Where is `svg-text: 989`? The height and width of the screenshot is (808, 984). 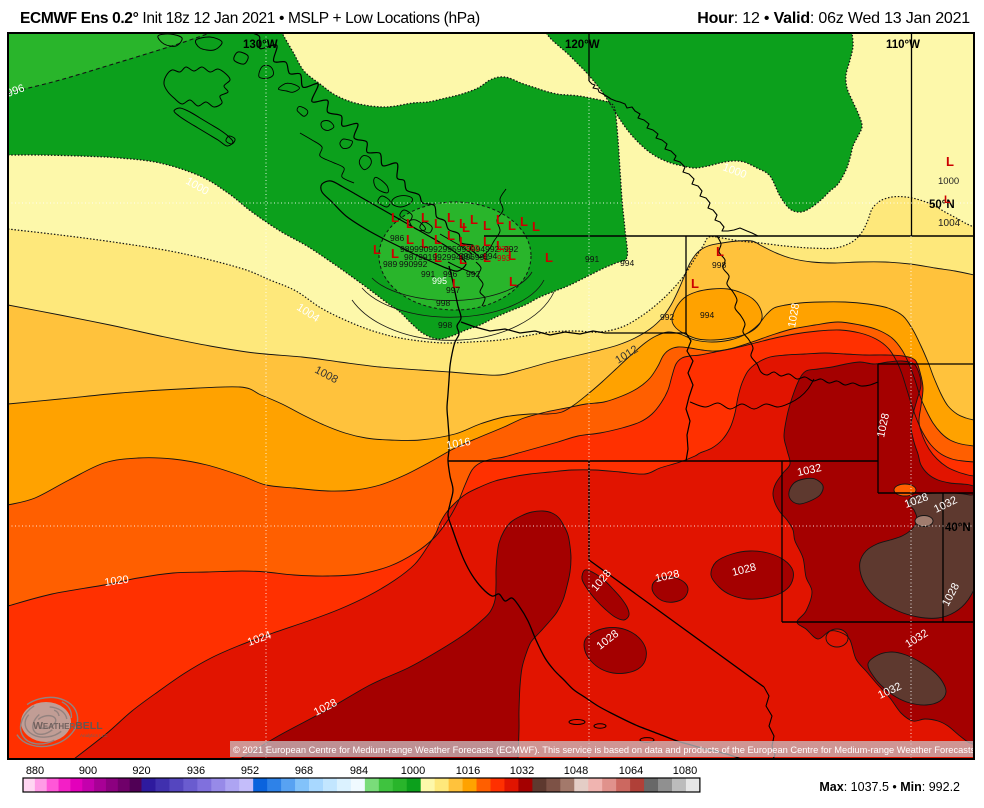
svg-text: 989 is located at coordinates (390, 264).